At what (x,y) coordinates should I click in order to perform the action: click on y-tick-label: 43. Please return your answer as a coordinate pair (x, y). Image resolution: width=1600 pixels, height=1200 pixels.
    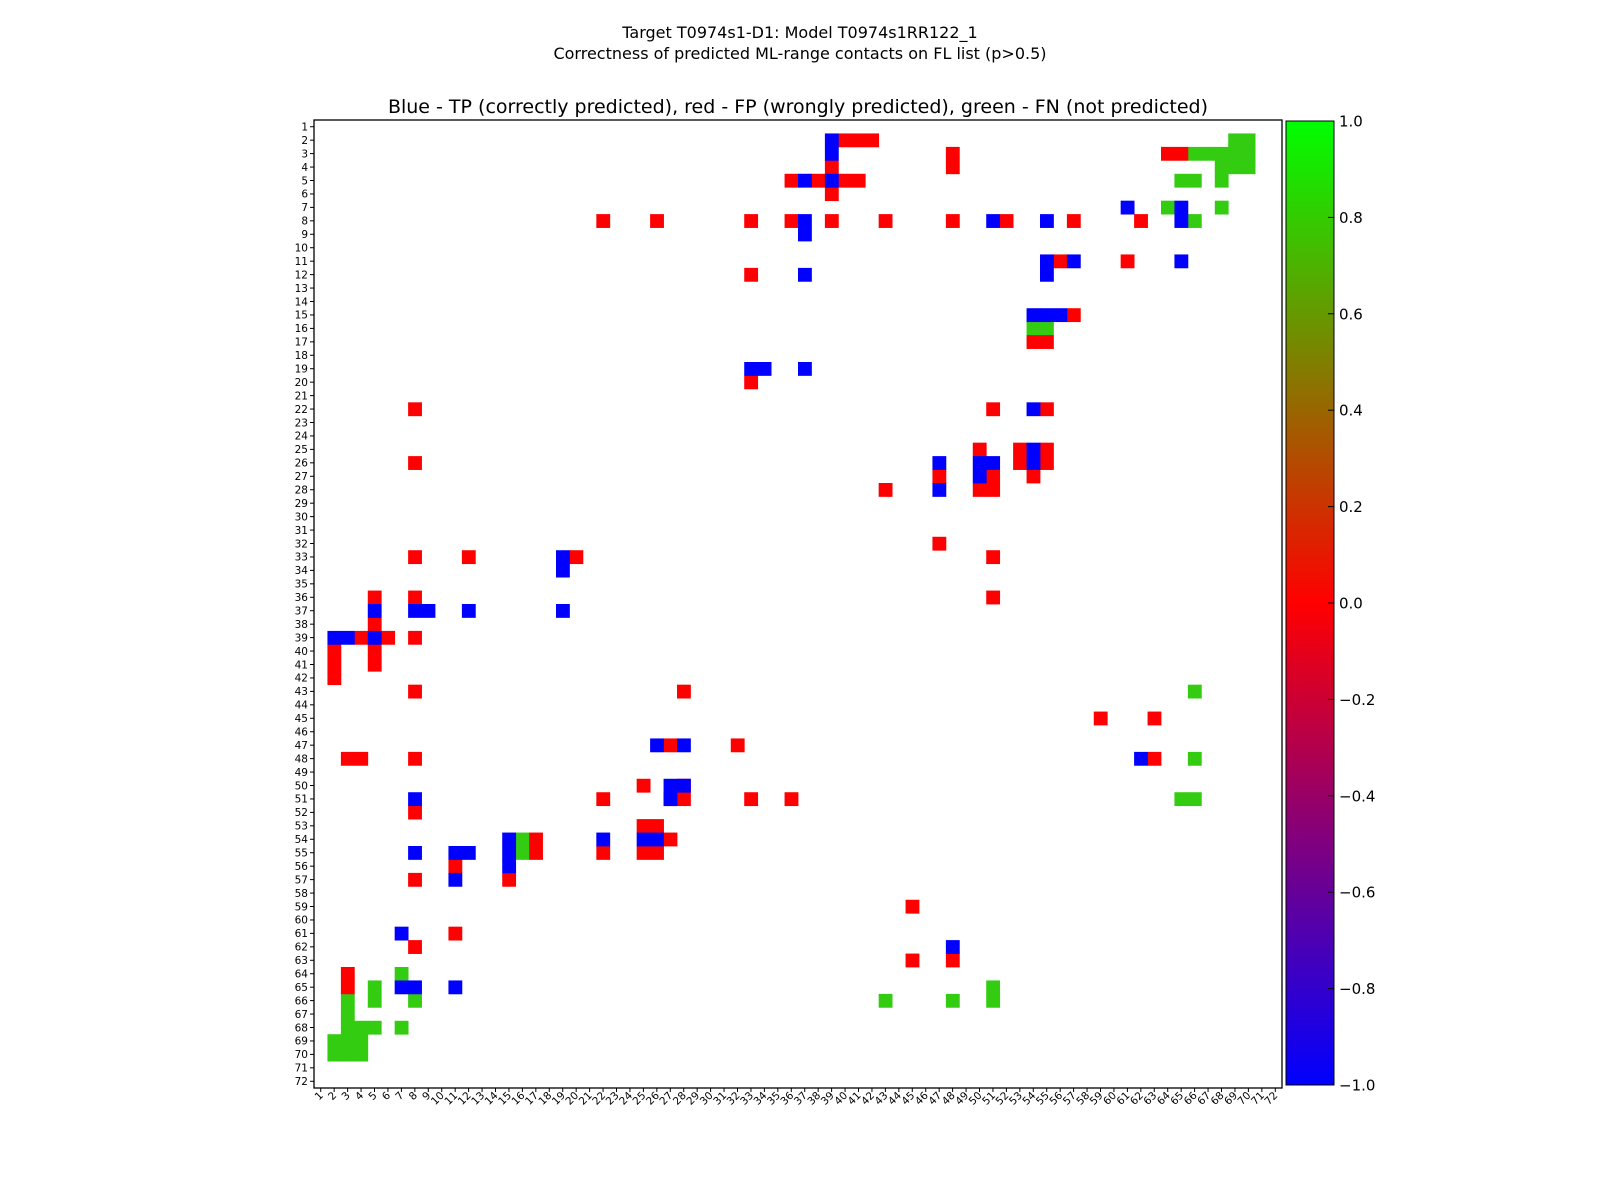
    Looking at the image, I should click on (301, 692).